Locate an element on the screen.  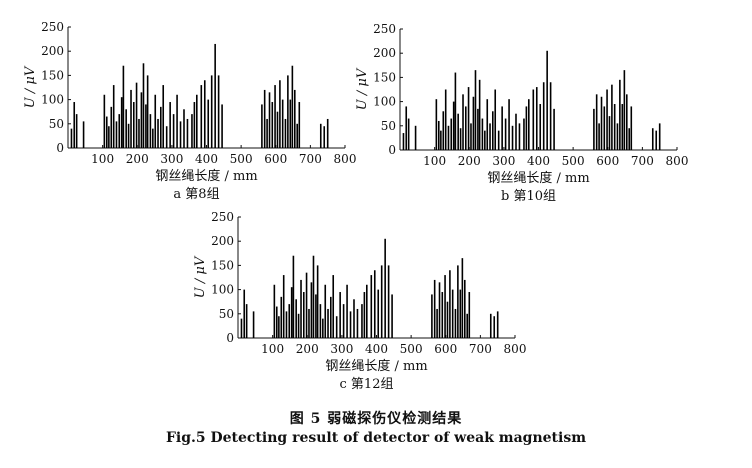
figure-caption-cn: 图 5 弱磁探伤仪检测结果 is located at coordinates (376, 419).